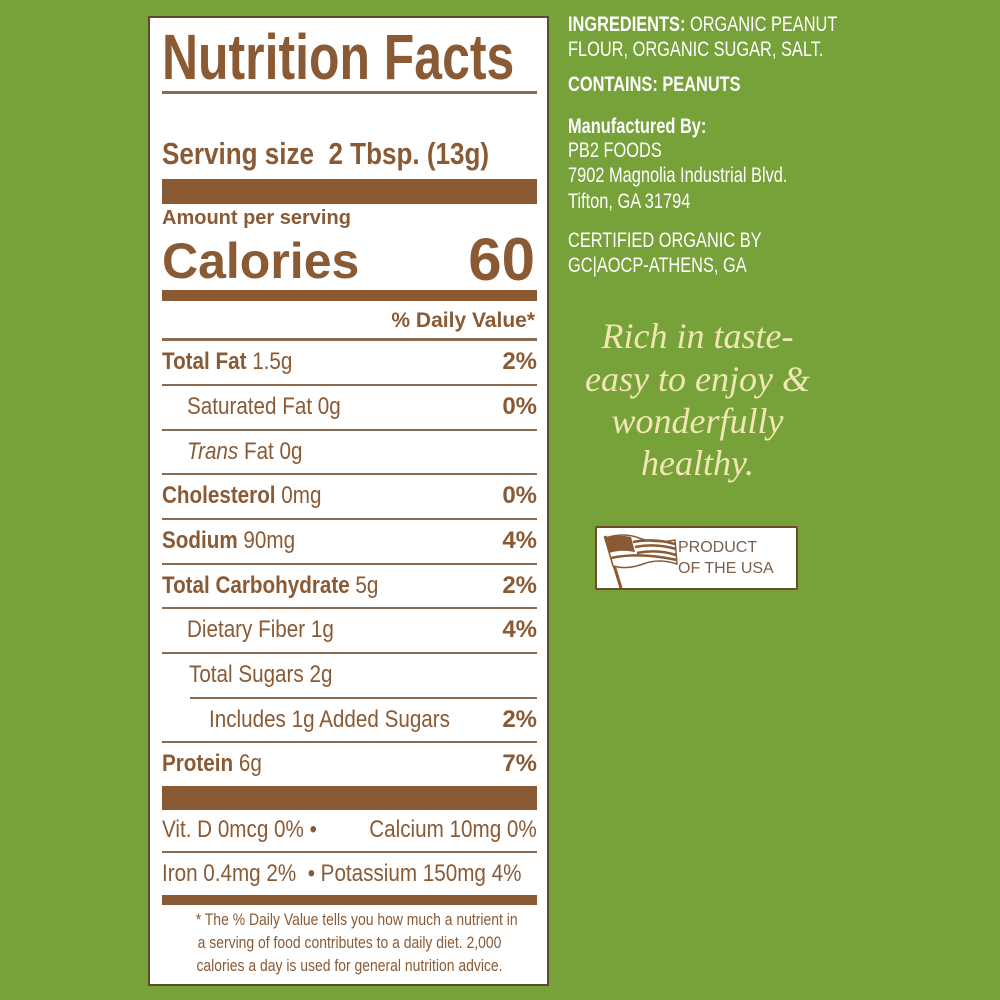 The image size is (1000, 1000). What do you see at coordinates (726, 568) in the screenshot?
I see `badge-line-2: OF THE USA` at bounding box center [726, 568].